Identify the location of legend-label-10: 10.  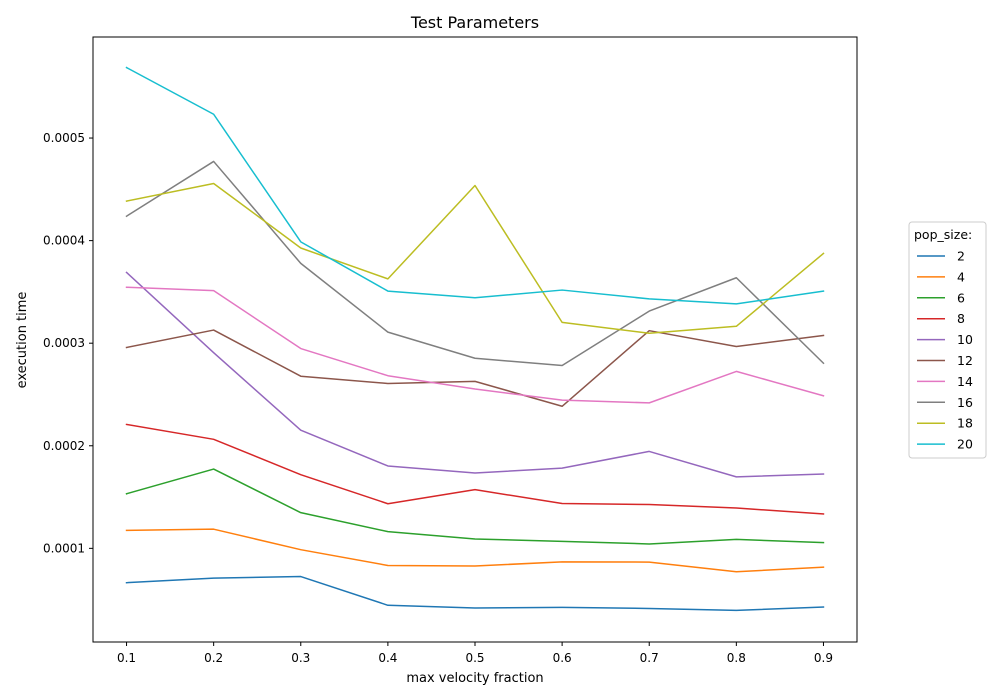
(965, 339).